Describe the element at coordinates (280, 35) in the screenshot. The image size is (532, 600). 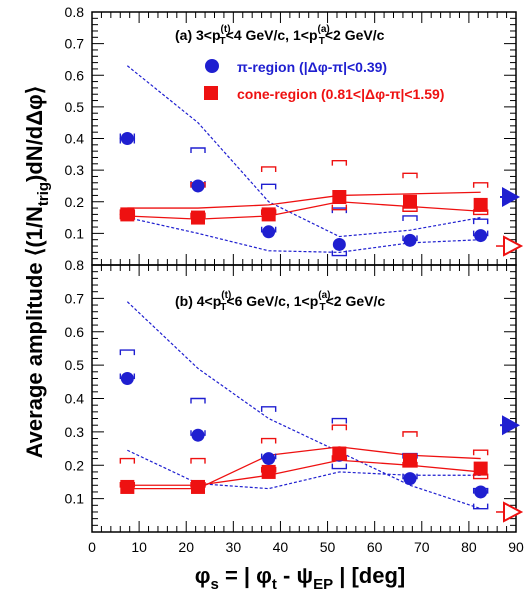
I see `panel-a-label: (a) 3<p(t)T​<4 GeV/c, 1<p(a)T​<2 GeV/c` at that location.